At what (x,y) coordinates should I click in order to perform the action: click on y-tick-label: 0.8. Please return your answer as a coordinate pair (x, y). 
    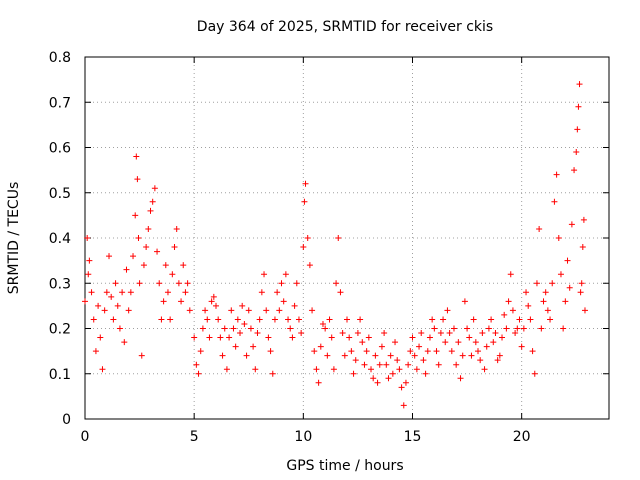
    Looking at the image, I should click on (60, 58).